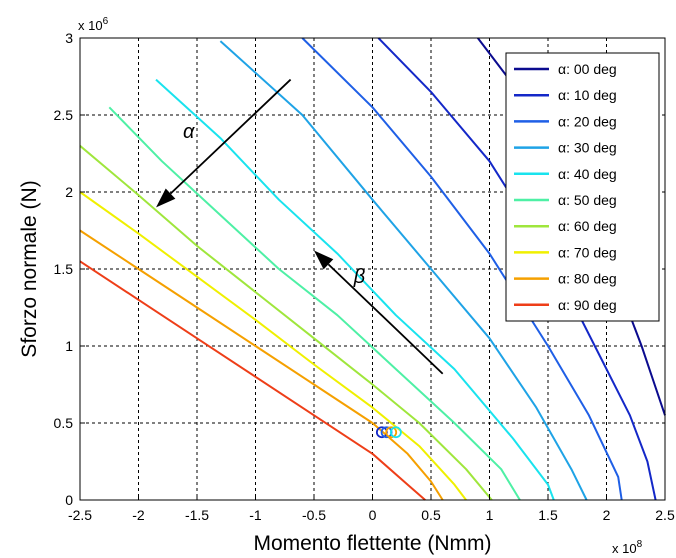  I want to click on x-axis-label: Momento flettente (Nmm), so click(372, 543).